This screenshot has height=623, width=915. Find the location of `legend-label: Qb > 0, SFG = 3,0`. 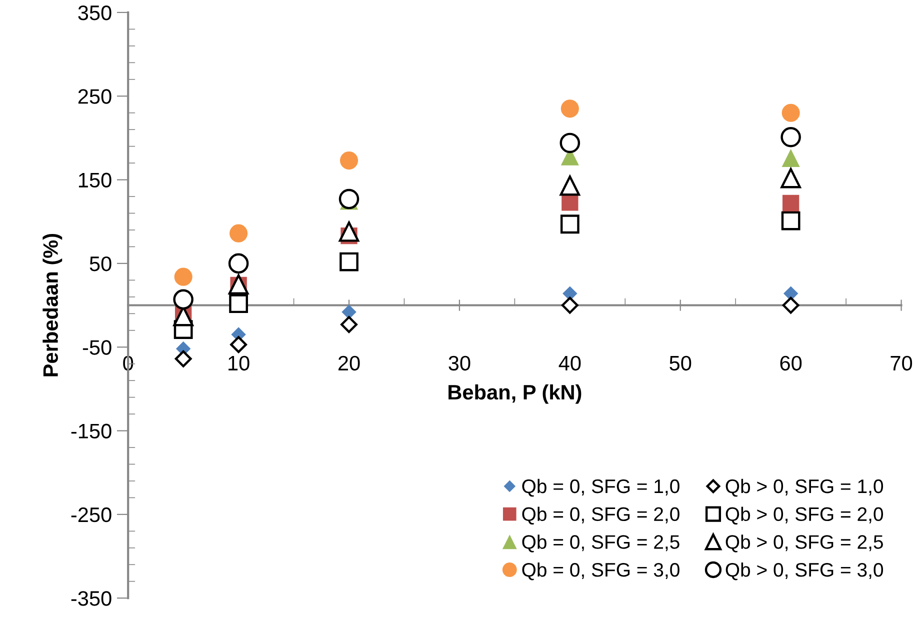

legend-label: Qb > 0, SFG = 3,0 is located at coordinates (805, 571).